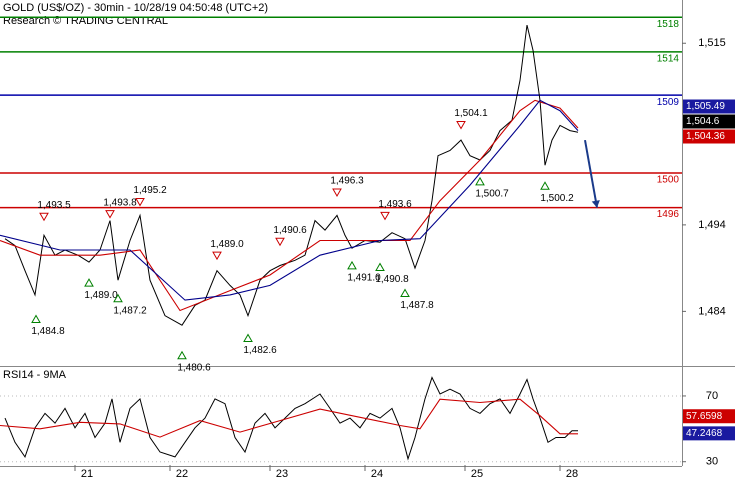  What do you see at coordinates (290, 230) in the screenshot?
I see `annotation-label: 1,490.6` at bounding box center [290, 230].